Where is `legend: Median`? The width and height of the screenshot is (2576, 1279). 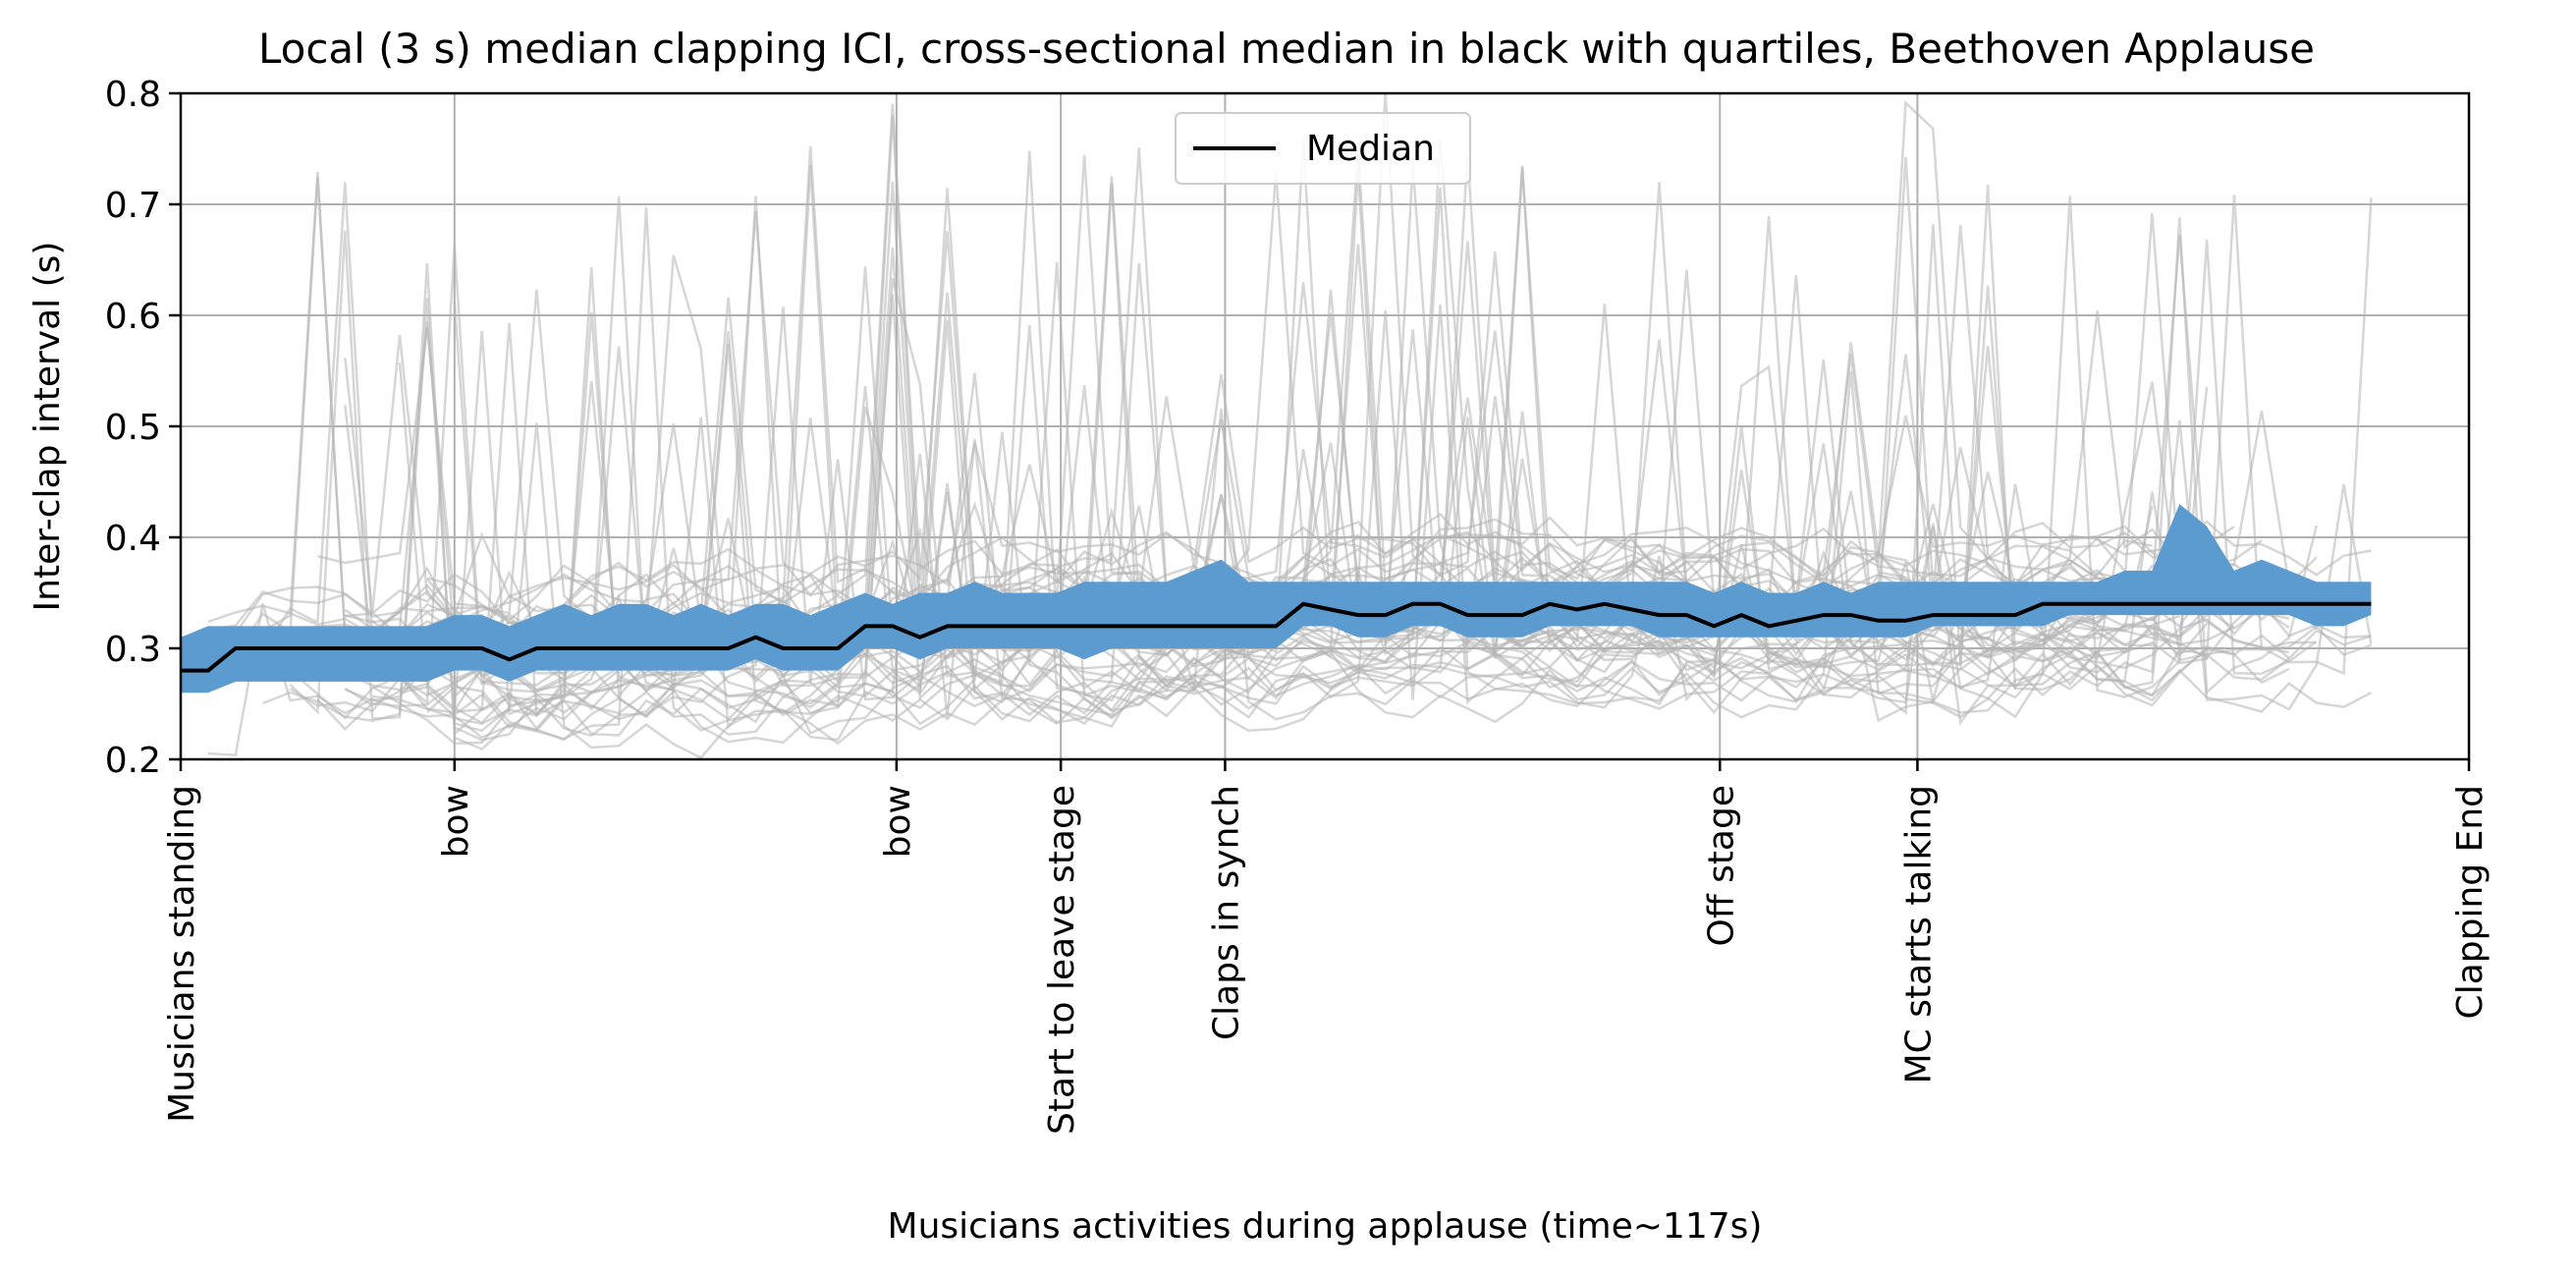 legend: Median is located at coordinates (1323, 148).